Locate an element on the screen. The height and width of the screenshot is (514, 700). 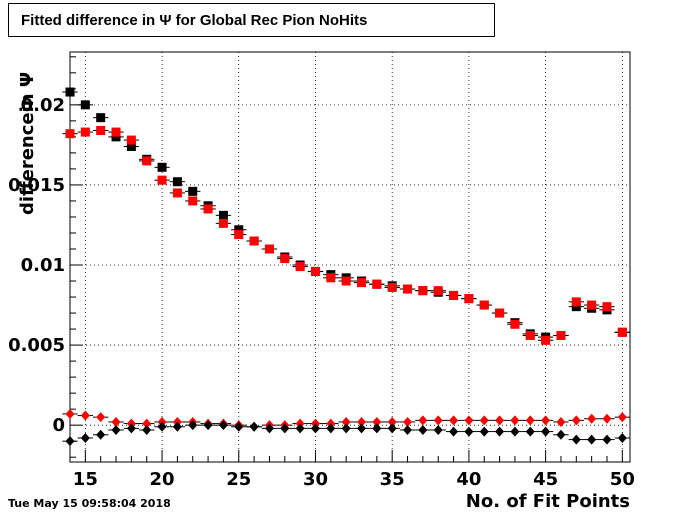
timestamp: Tue May 15 09:58:04 2018 is located at coordinates (89, 503).